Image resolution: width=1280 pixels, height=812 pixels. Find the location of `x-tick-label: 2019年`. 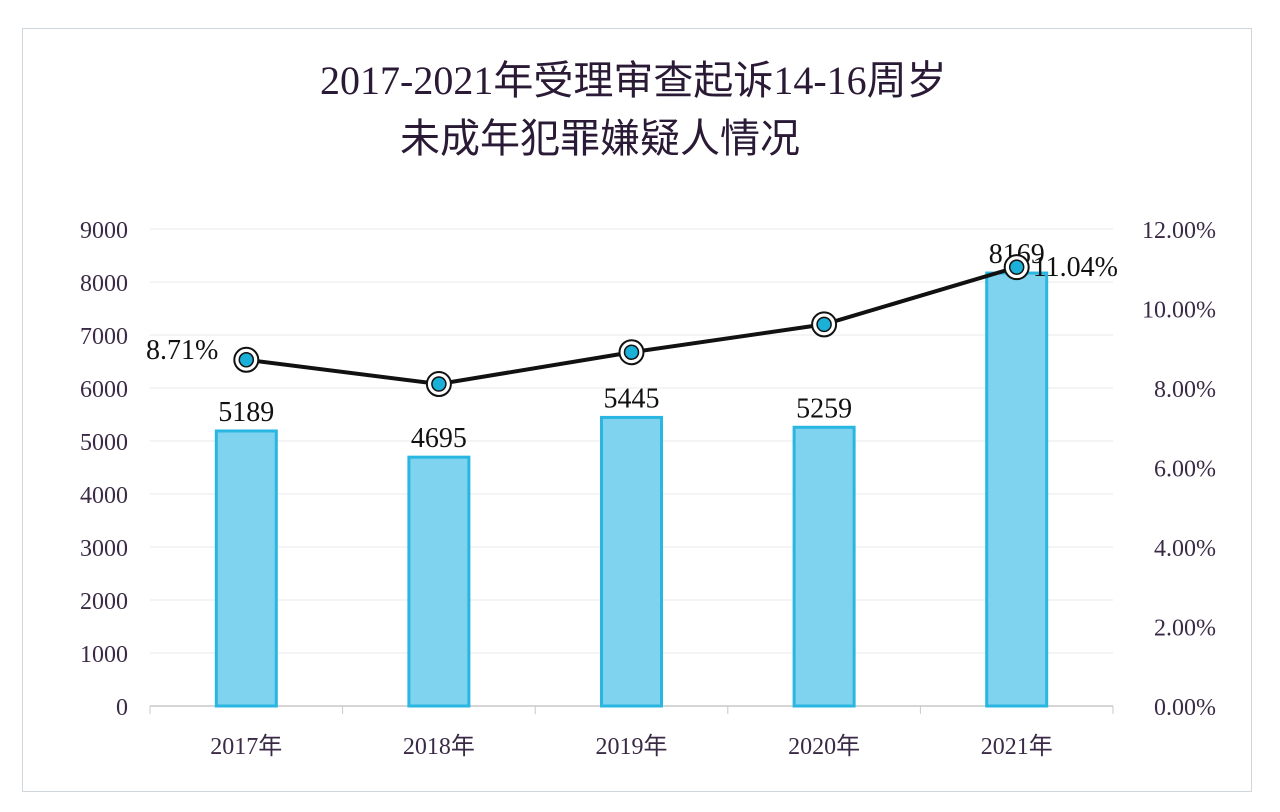

x-tick-label: 2019年 is located at coordinates (632, 746).